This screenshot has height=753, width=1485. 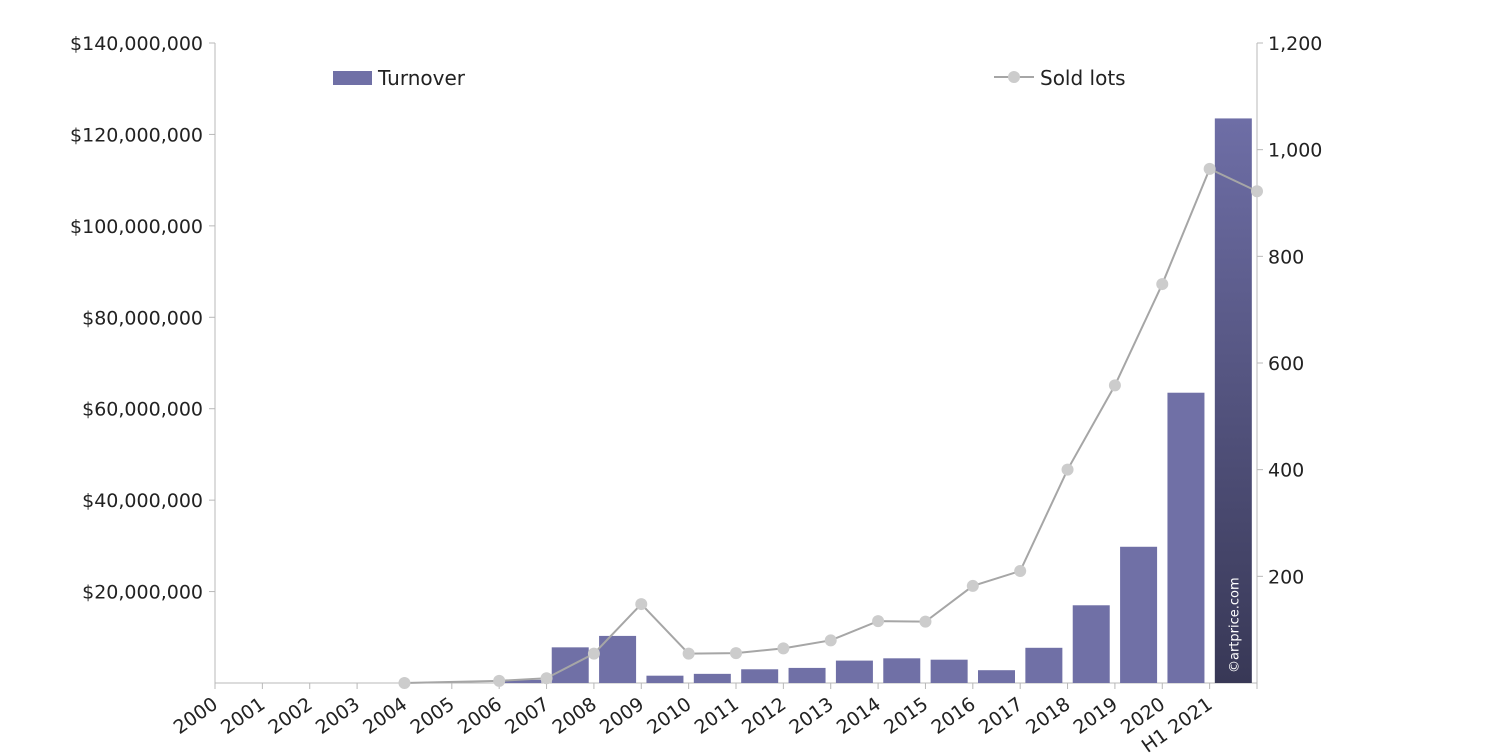 I want to click on right-y-axis: 200 400 600 800 1,000 1,200, so click(x=1289, y=358).